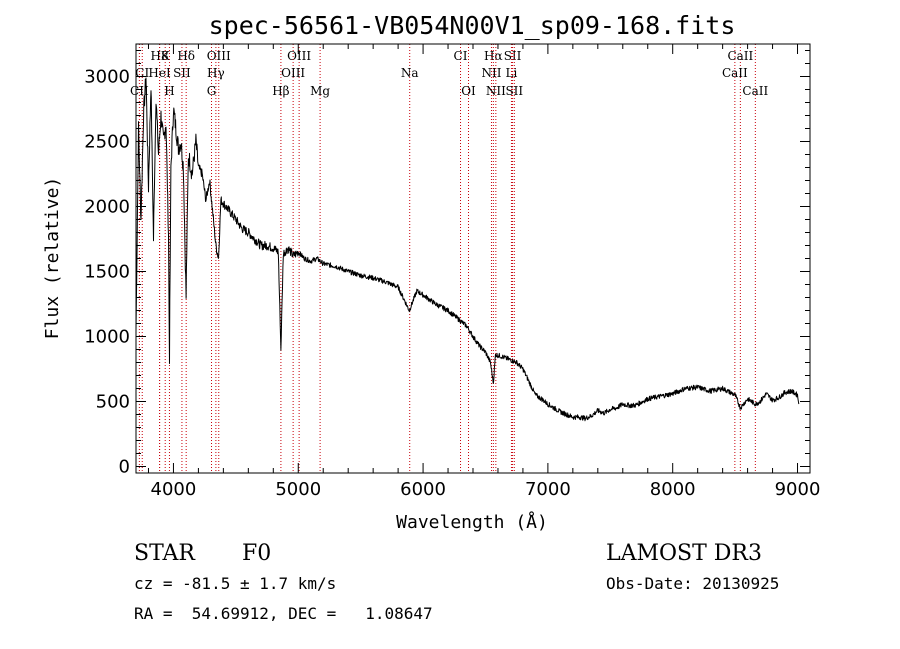 This screenshot has width=900, height=649. I want to click on line-label-OIII-4959: OIII, so click(293, 73).